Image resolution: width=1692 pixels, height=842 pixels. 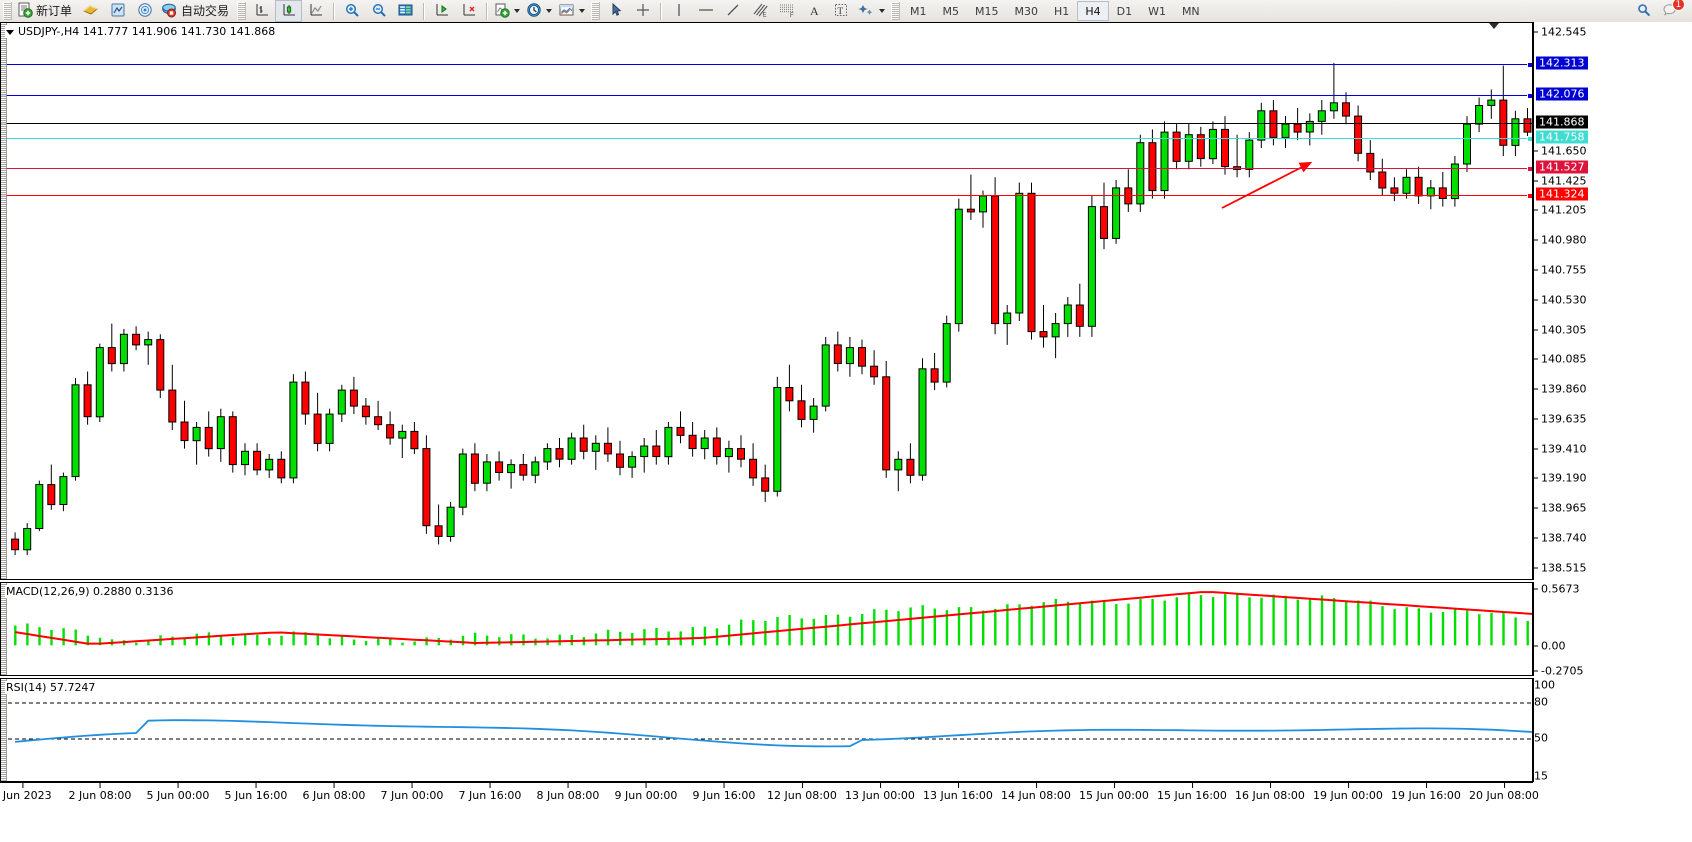 I want to click on new-order-button: 新订单, so click(x=45, y=11).